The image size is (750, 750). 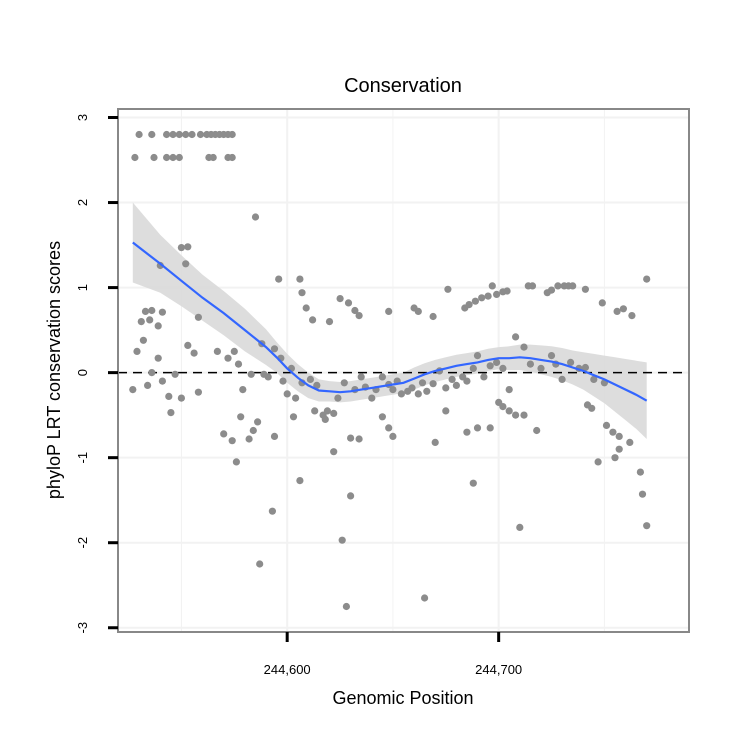 I want to click on y-tick-label: -2, so click(x=82, y=543).